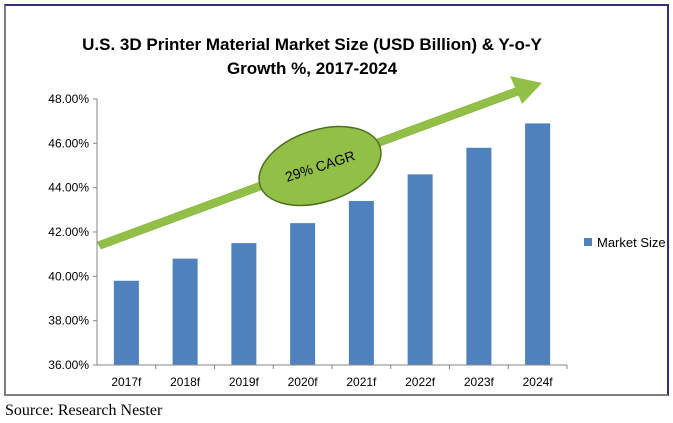  What do you see at coordinates (68, 143) in the screenshot?
I see `y-tick-label: 46.00%` at bounding box center [68, 143].